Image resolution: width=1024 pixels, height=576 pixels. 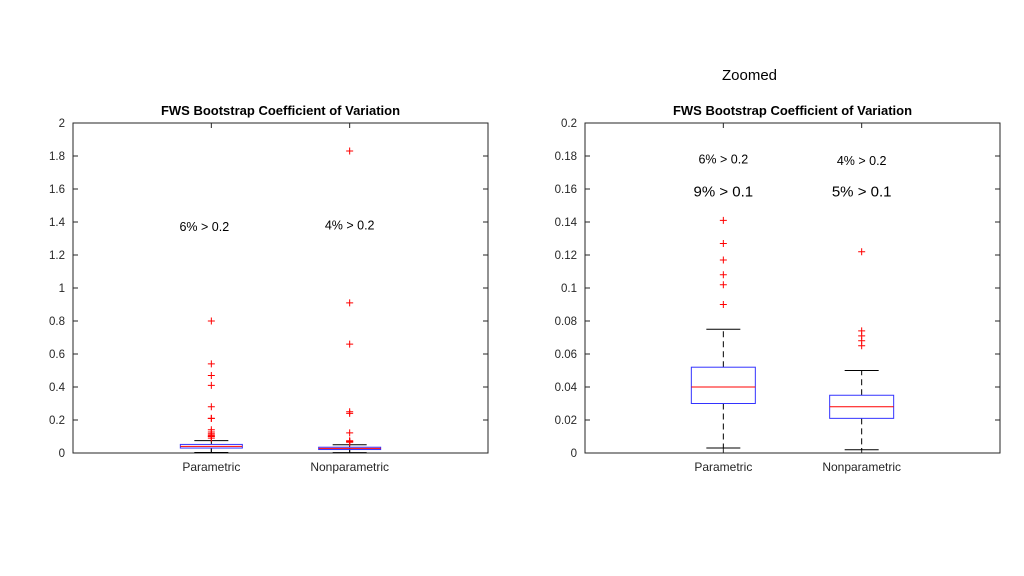 I want to click on y-tick-label: 0.14, so click(x=566, y=223).